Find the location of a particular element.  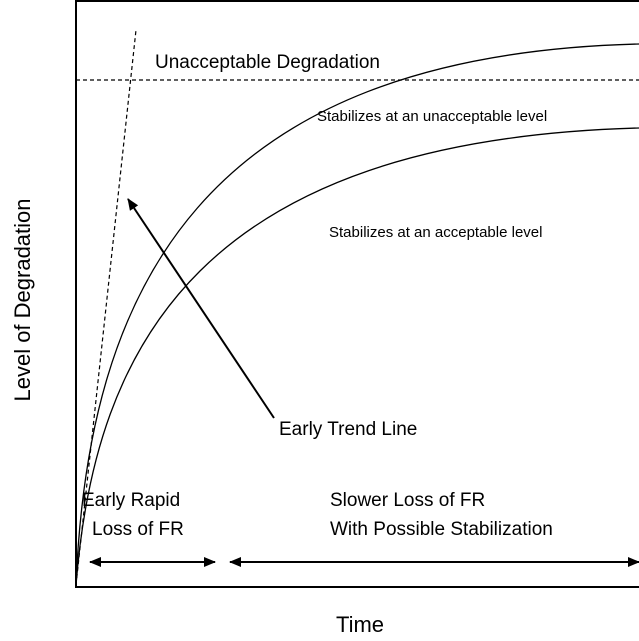

phase-label: Loss of FR is located at coordinates (138, 529).